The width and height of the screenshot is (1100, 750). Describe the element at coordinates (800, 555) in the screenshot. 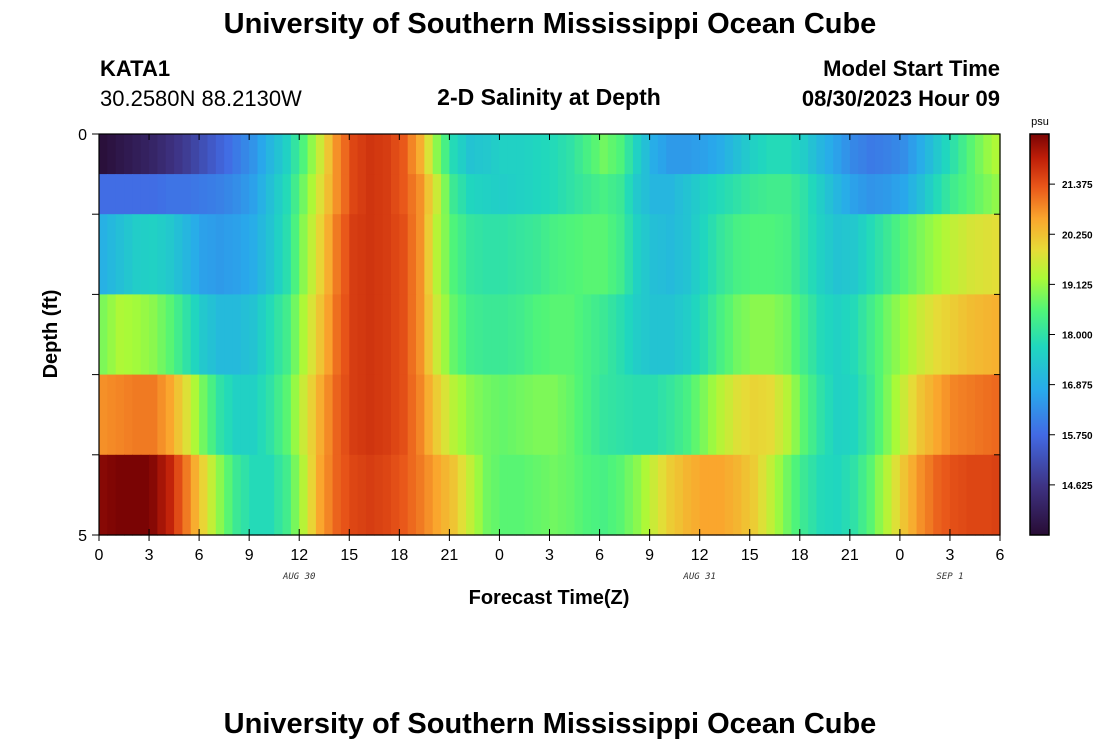

I see `x-tick-label: 18` at that location.